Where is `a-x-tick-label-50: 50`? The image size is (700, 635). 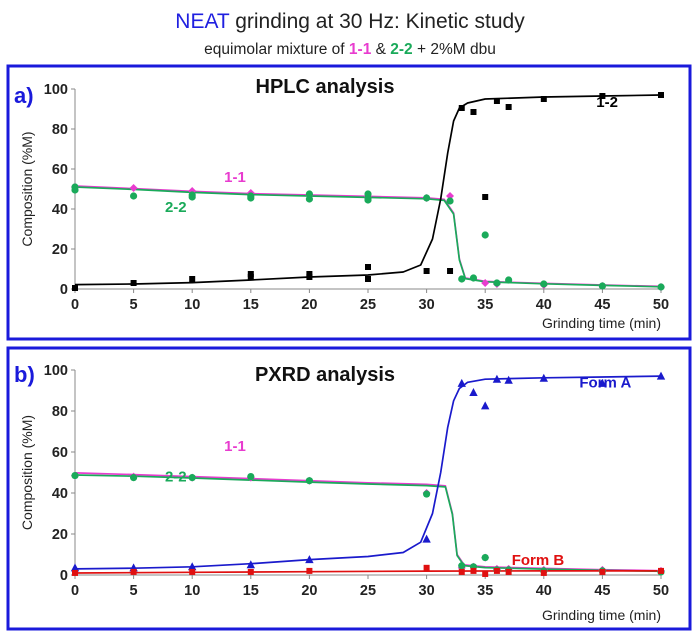 a-x-tick-label-50: 50 is located at coordinates (661, 305).